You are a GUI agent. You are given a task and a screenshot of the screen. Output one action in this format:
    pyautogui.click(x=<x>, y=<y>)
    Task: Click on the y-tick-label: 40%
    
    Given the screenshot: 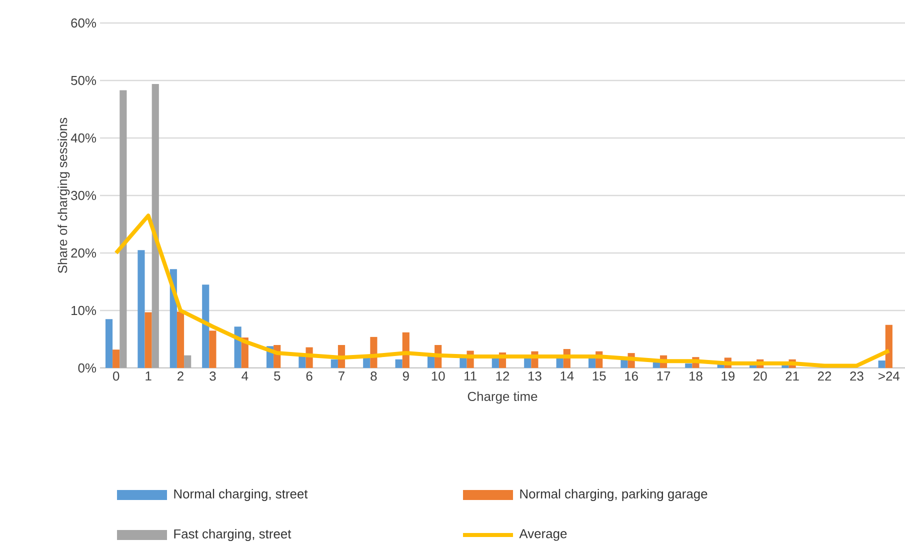 What is the action you would take?
    pyautogui.click(x=83, y=138)
    